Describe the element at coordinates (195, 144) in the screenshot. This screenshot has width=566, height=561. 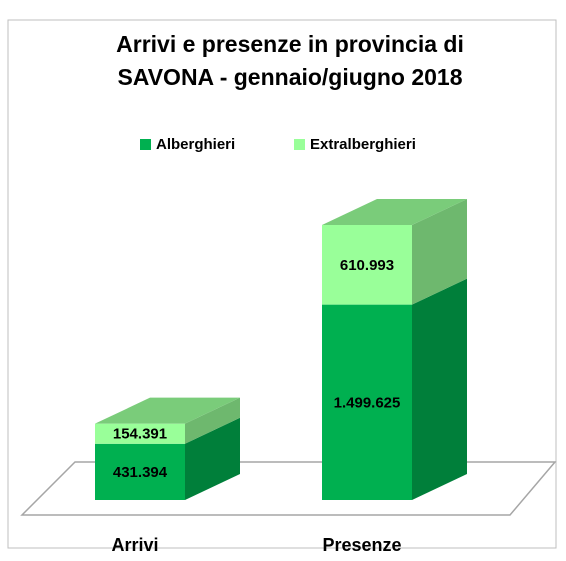
I see `legend-label: Alberghieri` at that location.